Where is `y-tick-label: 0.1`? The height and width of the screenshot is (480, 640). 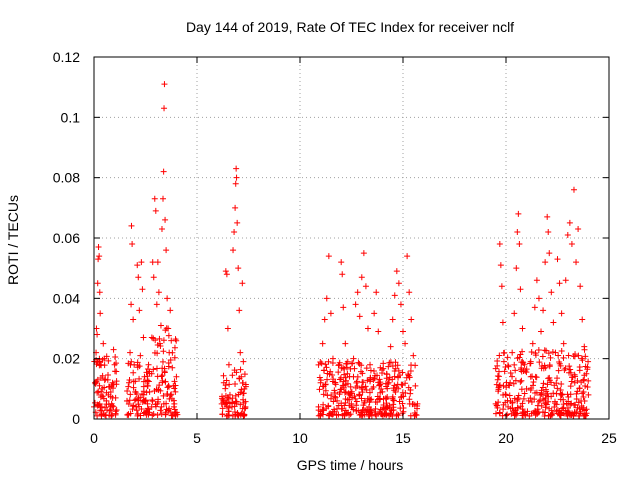
y-tick-label: 0.1 is located at coordinates (71, 117).